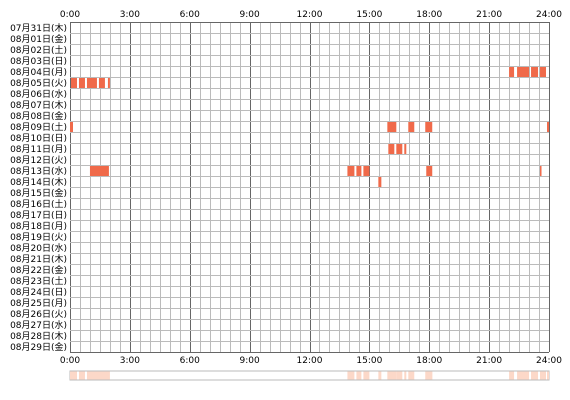  I want to click on row-label: 08月25日(月), so click(38, 303).